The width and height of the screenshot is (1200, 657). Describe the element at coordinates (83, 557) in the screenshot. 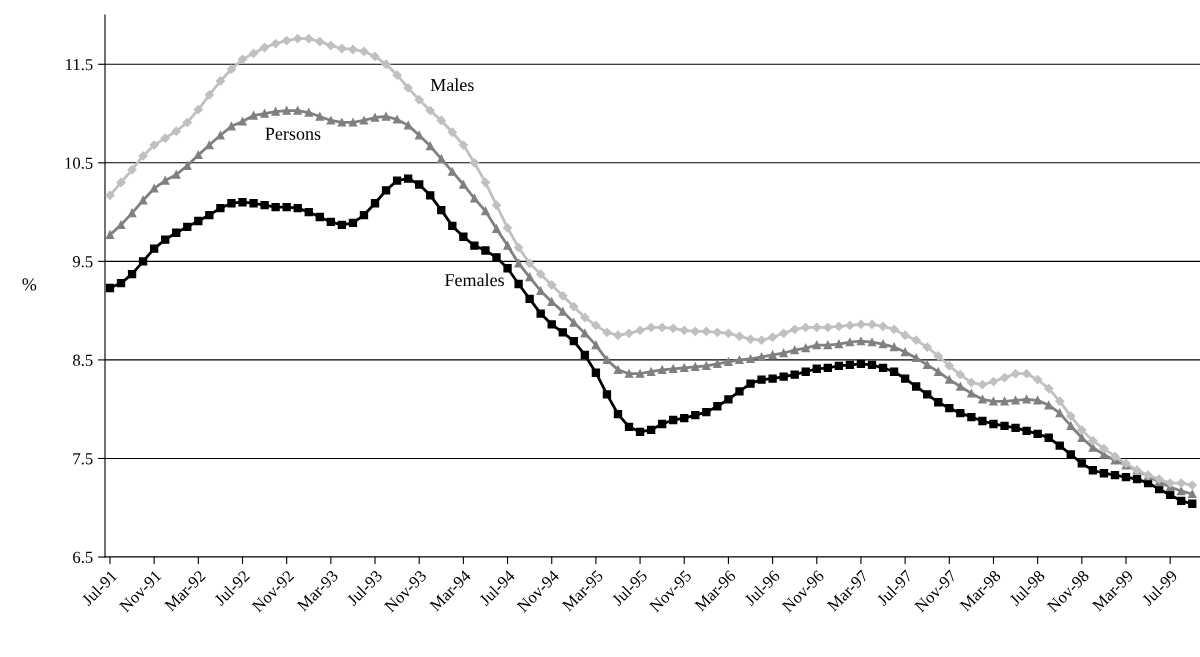

I see `y-tick-label: 6.5` at that location.